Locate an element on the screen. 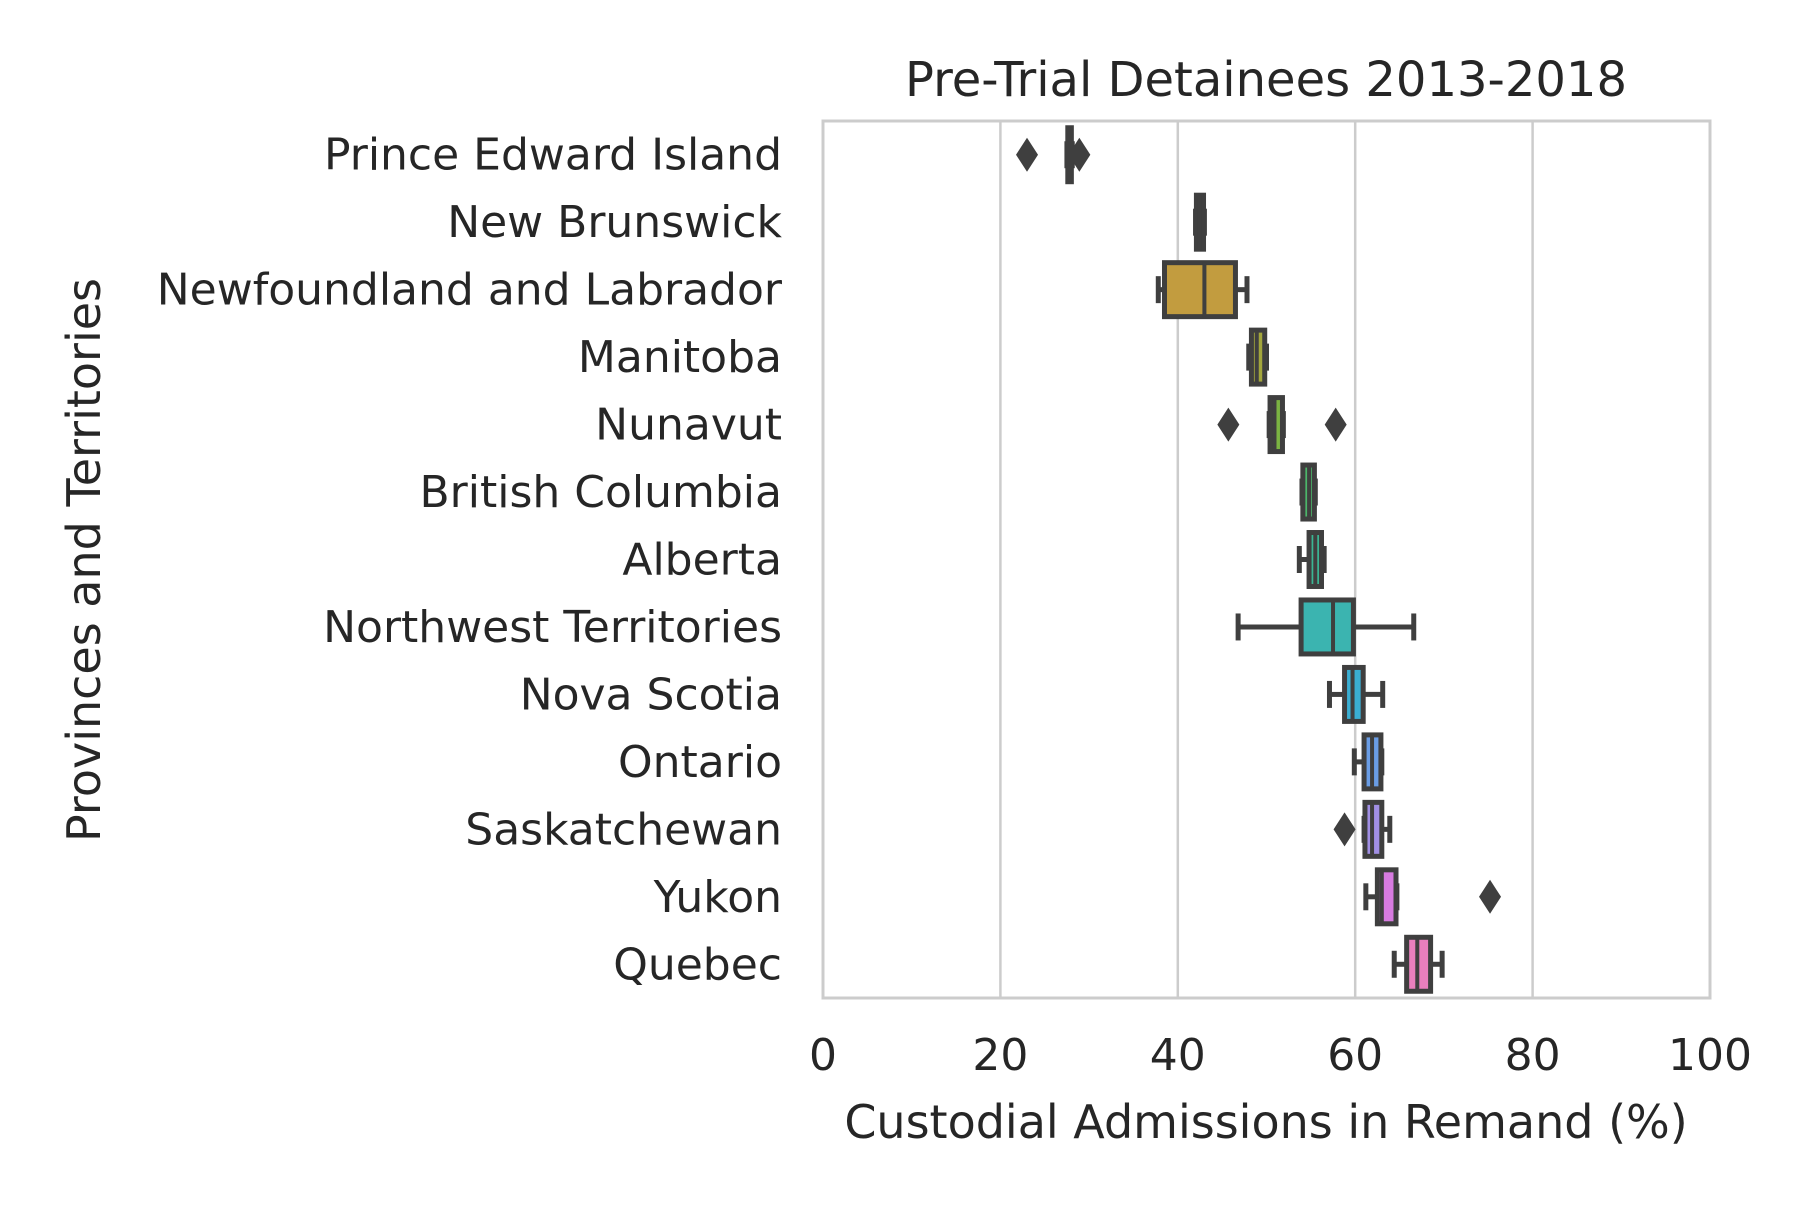 The height and width of the screenshot is (1205, 1800). y-tick-label: Quebec is located at coordinates (697, 964).